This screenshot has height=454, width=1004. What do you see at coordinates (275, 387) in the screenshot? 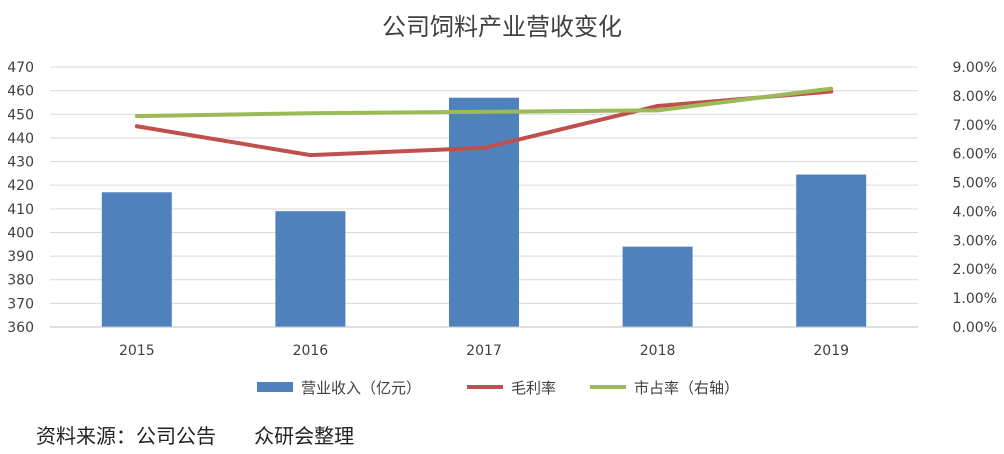
I see `legend-swatch` at bounding box center [275, 387].